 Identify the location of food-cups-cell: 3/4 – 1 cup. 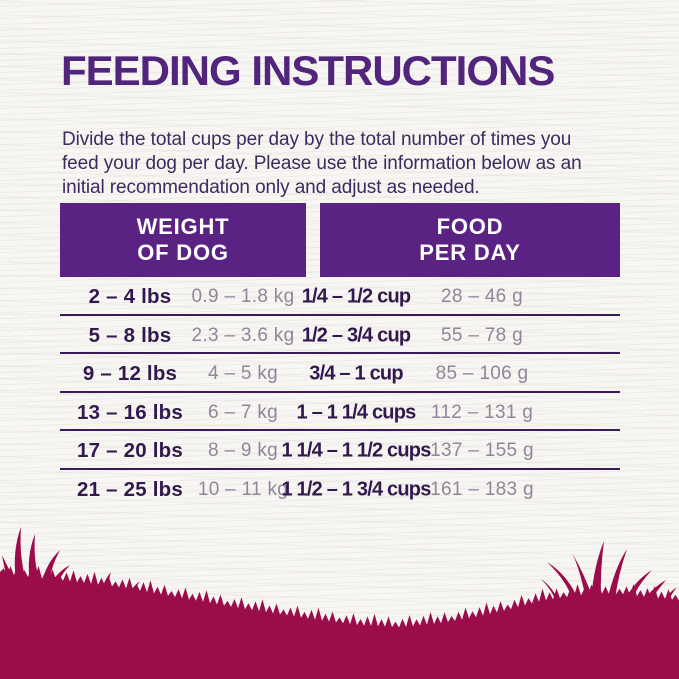
(356, 373).